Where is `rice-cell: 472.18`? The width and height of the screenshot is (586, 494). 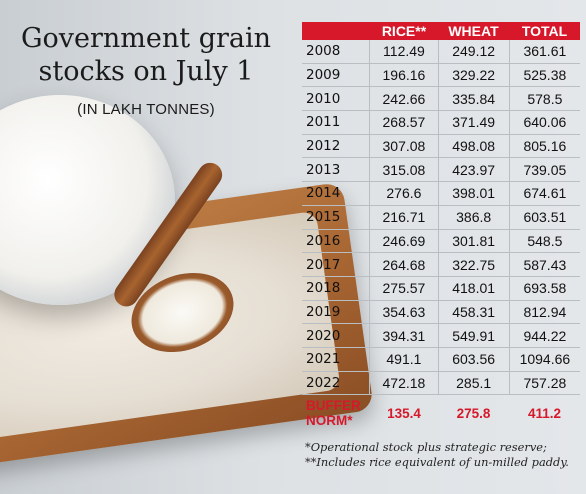 rice-cell: 472.18 is located at coordinates (403, 383).